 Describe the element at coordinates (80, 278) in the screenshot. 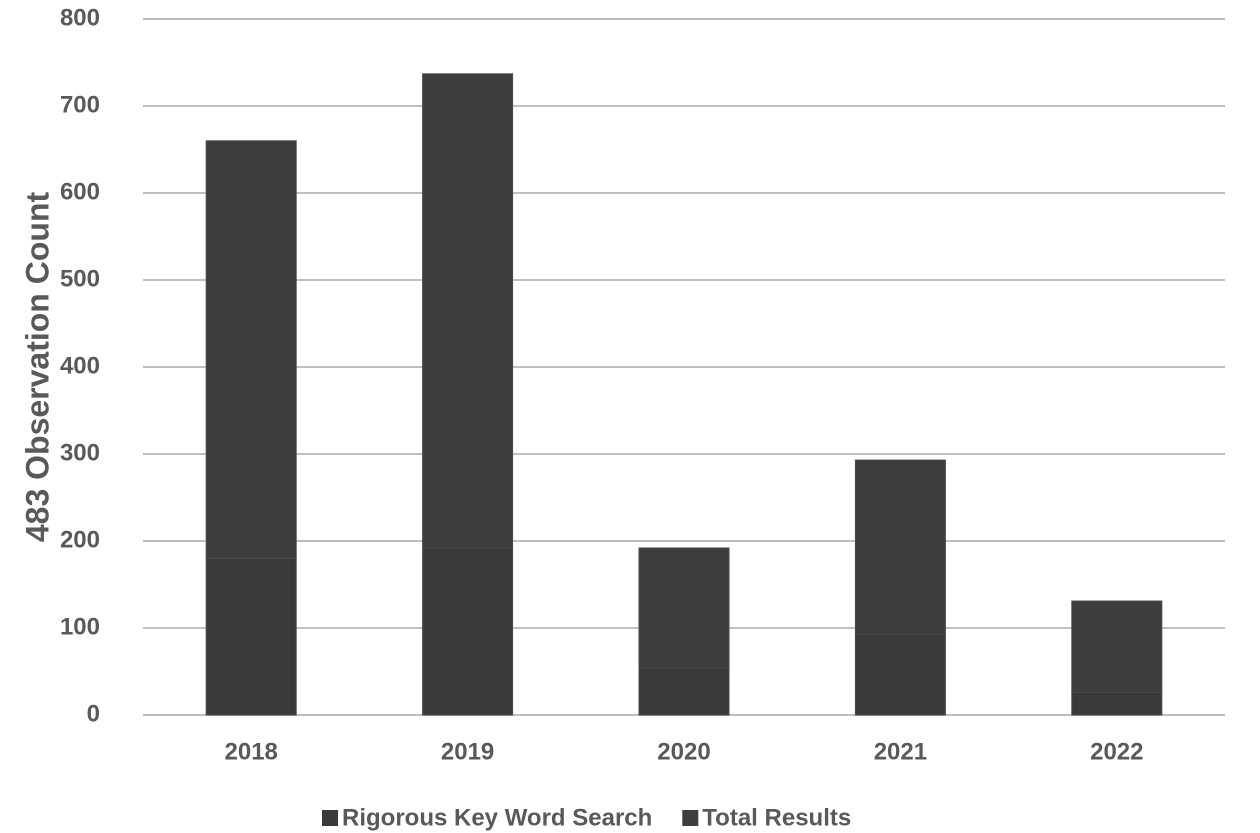

I see `y-tick-label: 500` at that location.